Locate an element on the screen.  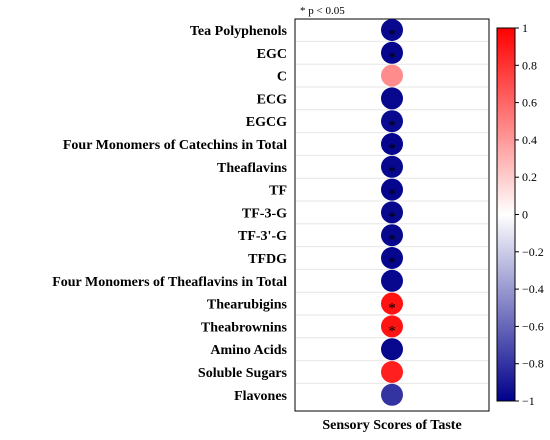
colorbar-tick-label: 0.2 is located at coordinates (529, 177).